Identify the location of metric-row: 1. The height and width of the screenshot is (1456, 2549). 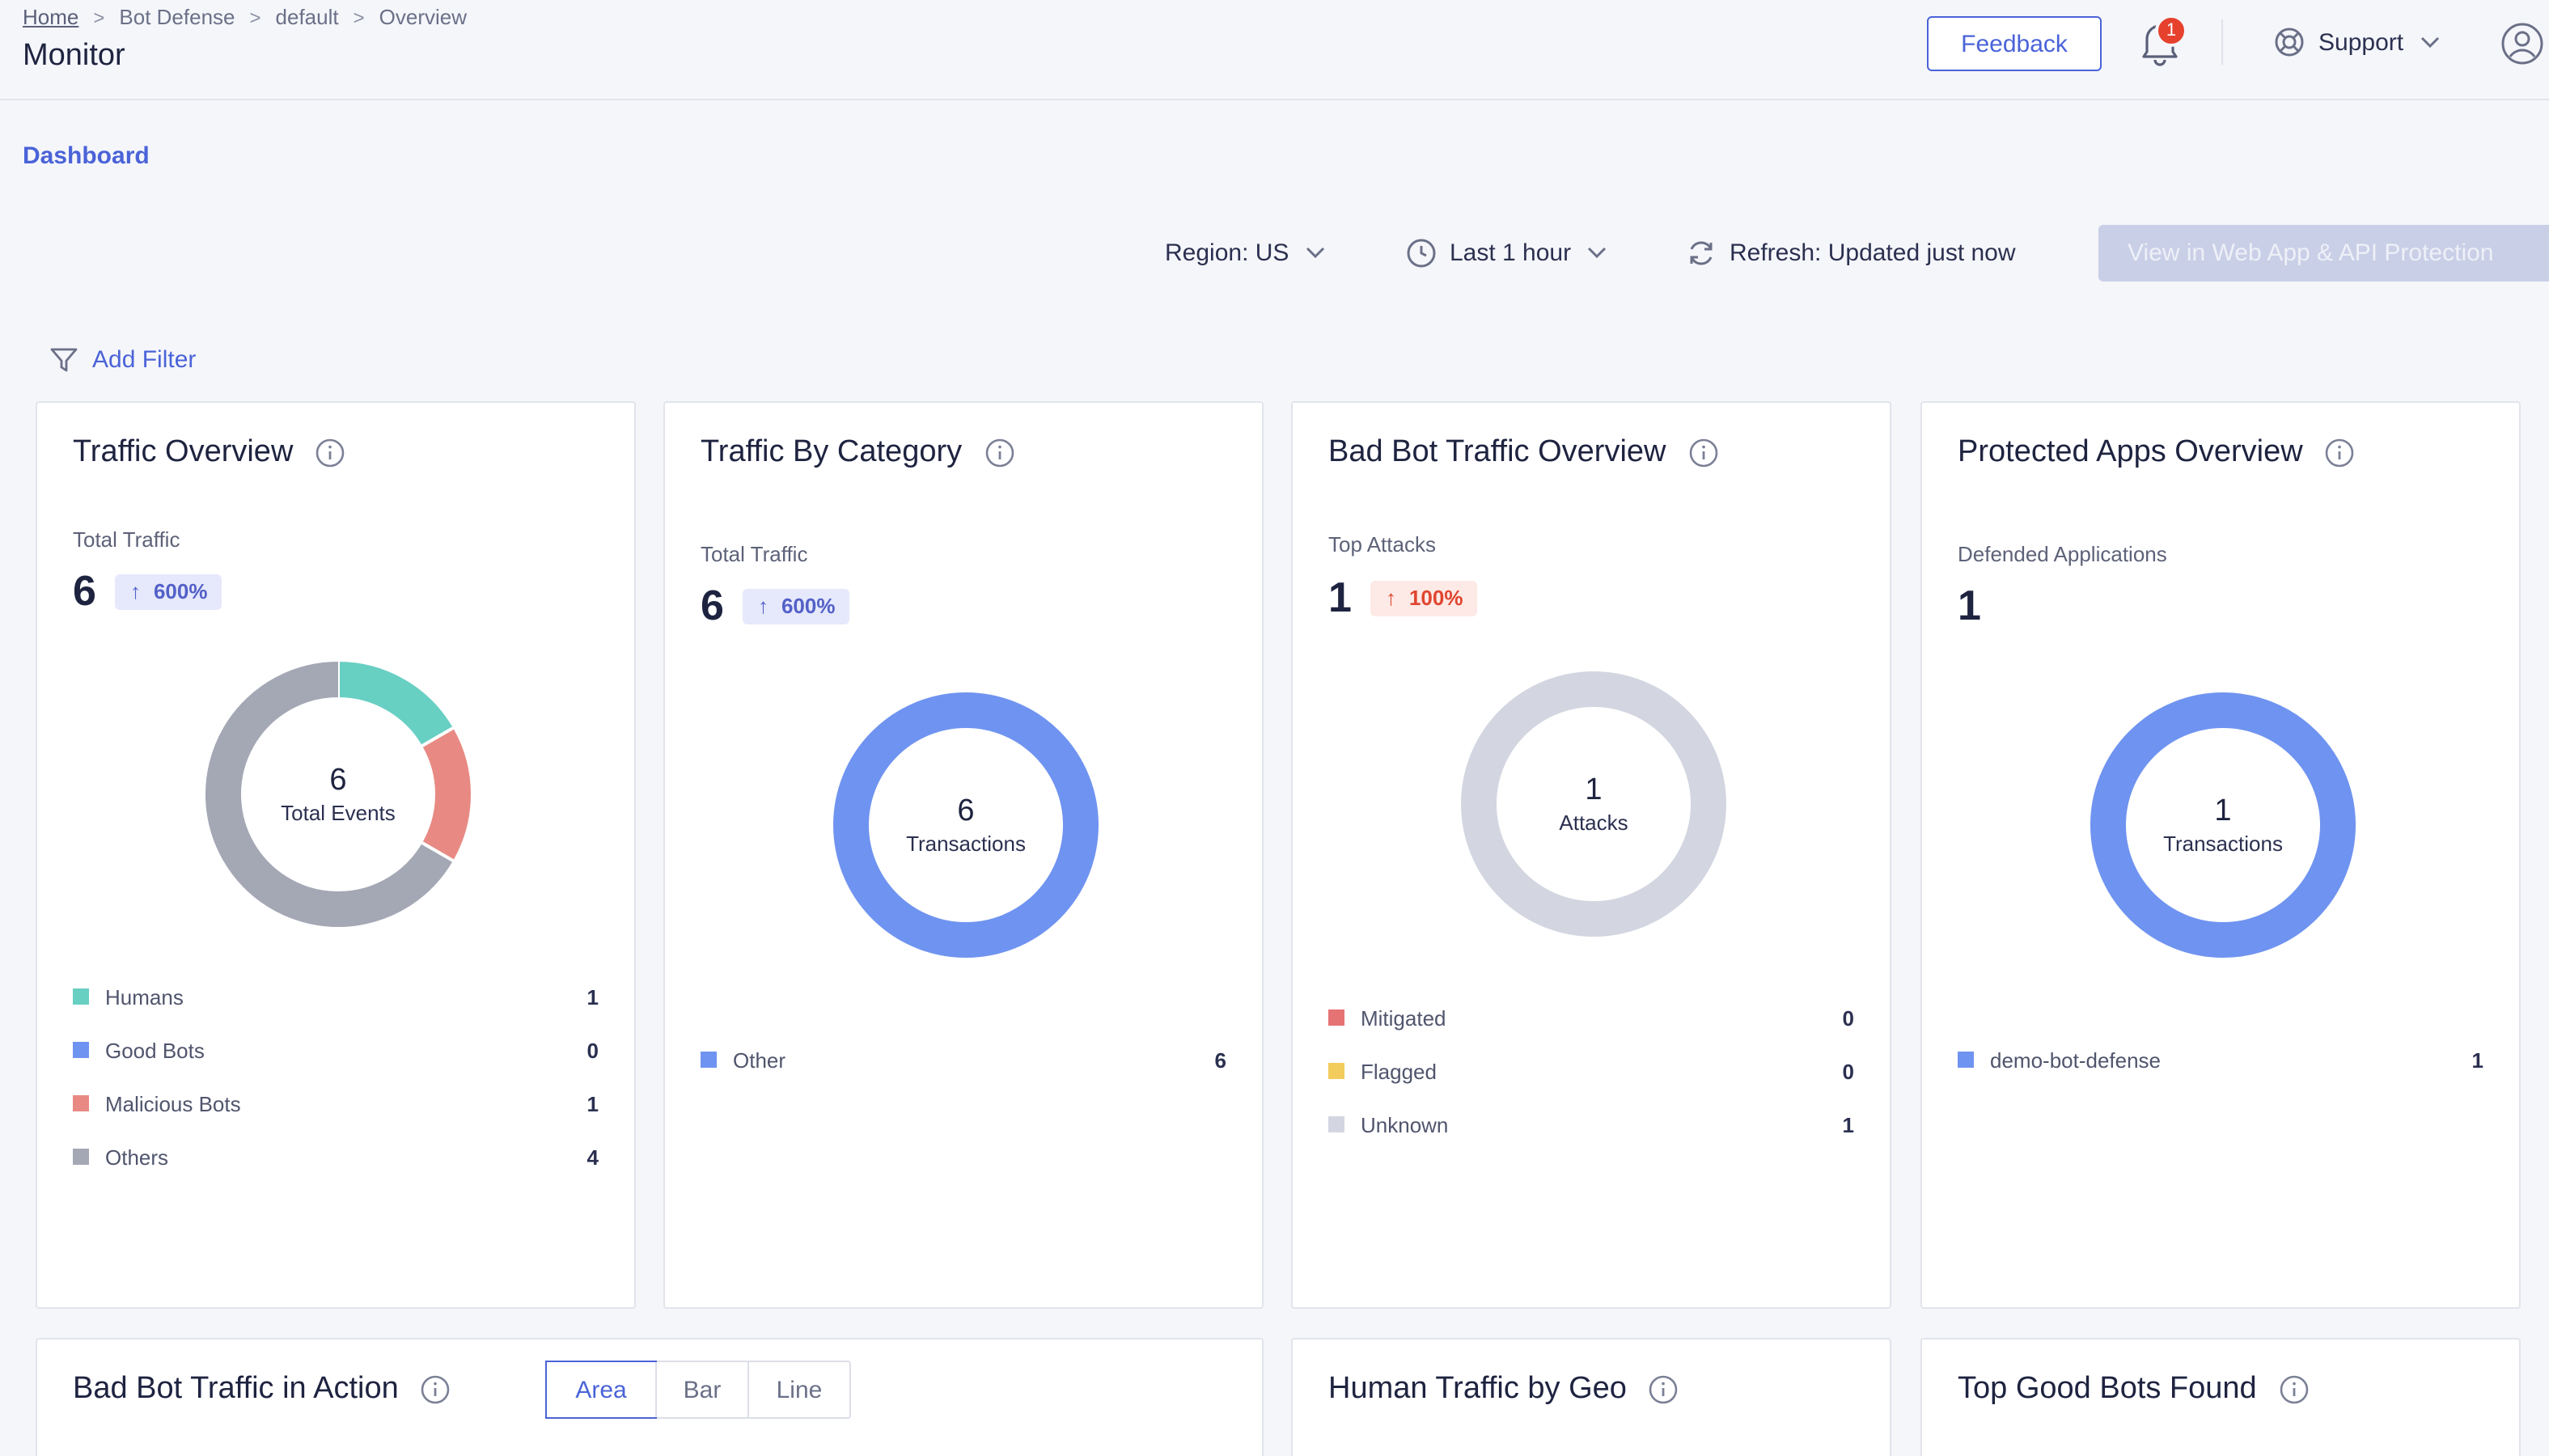
(1969, 606).